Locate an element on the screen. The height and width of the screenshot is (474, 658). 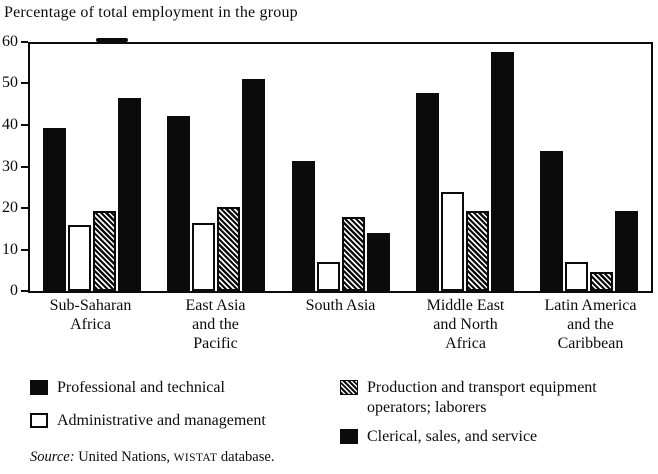
y-axis: 60 50 40 30 20 10 0 is located at coordinates (14, 166).